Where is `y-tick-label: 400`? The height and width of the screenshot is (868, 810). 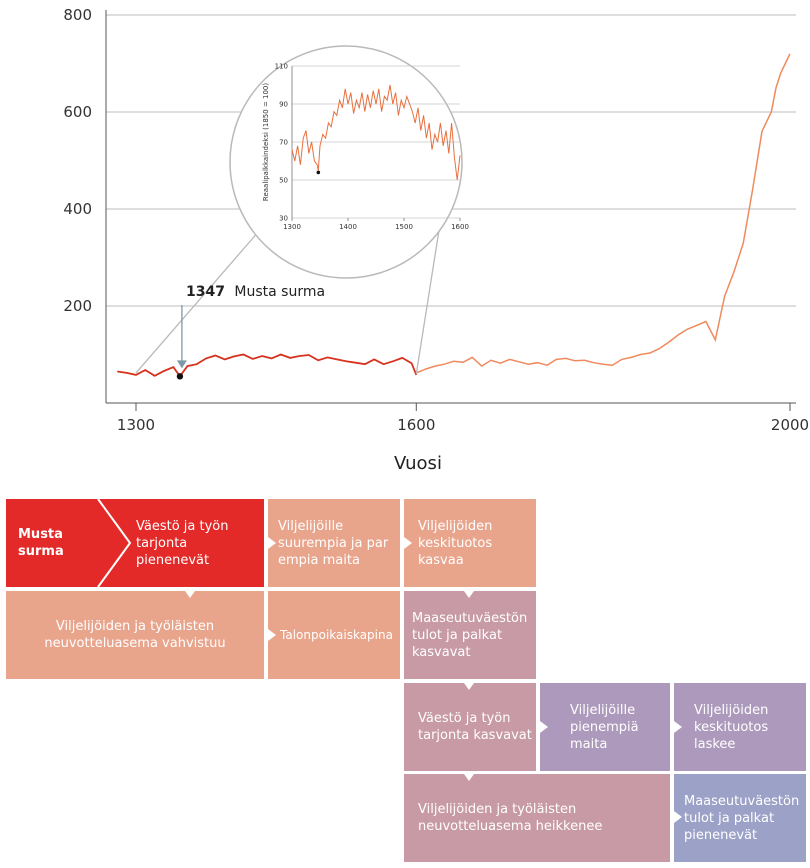 y-tick-label: 400 is located at coordinates (77, 209).